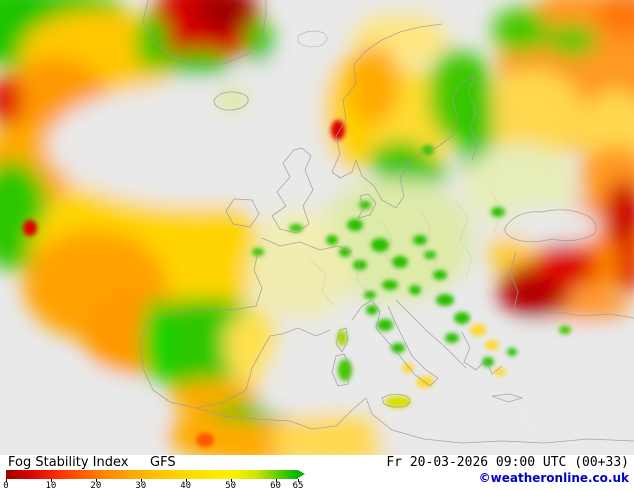 The width and height of the screenshot is (634, 491). I want to click on chart-title: Fog Stability Index, so click(68, 462).